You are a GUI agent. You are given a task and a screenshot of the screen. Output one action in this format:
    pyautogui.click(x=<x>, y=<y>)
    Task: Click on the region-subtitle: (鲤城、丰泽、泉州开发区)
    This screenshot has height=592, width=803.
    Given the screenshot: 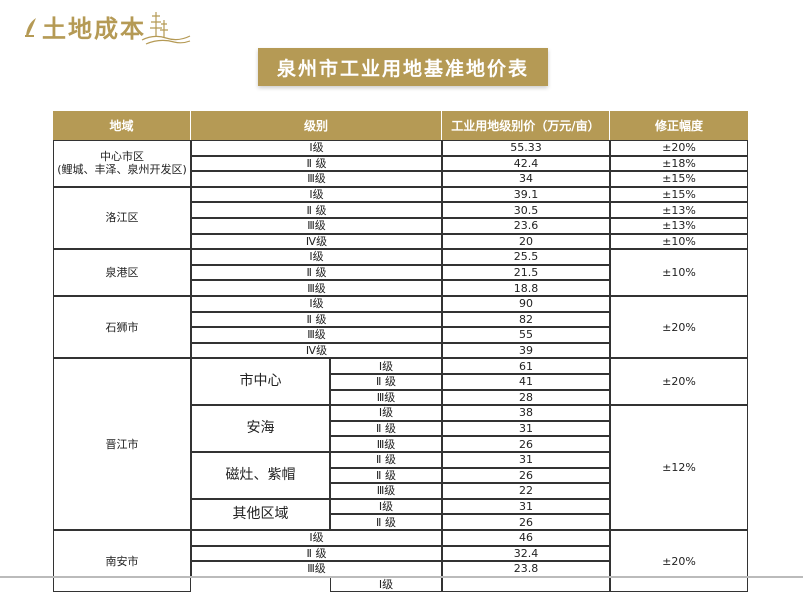 What is the action you would take?
    pyautogui.click(x=122, y=170)
    